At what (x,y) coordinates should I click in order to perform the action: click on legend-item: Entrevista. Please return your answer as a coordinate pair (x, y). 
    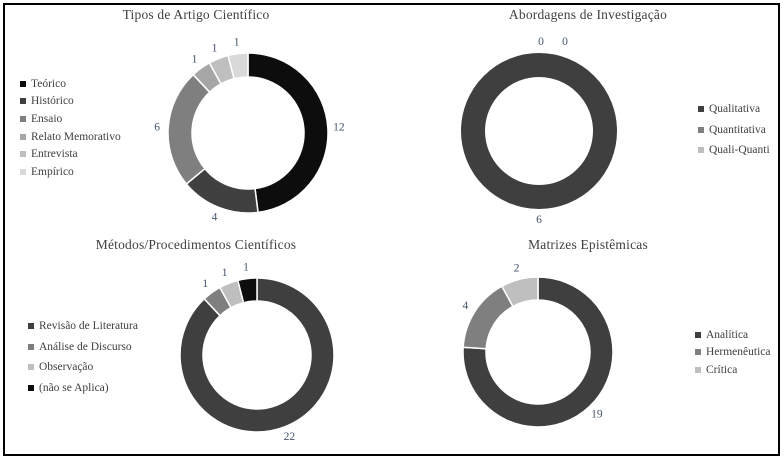
    Looking at the image, I should click on (70, 154).